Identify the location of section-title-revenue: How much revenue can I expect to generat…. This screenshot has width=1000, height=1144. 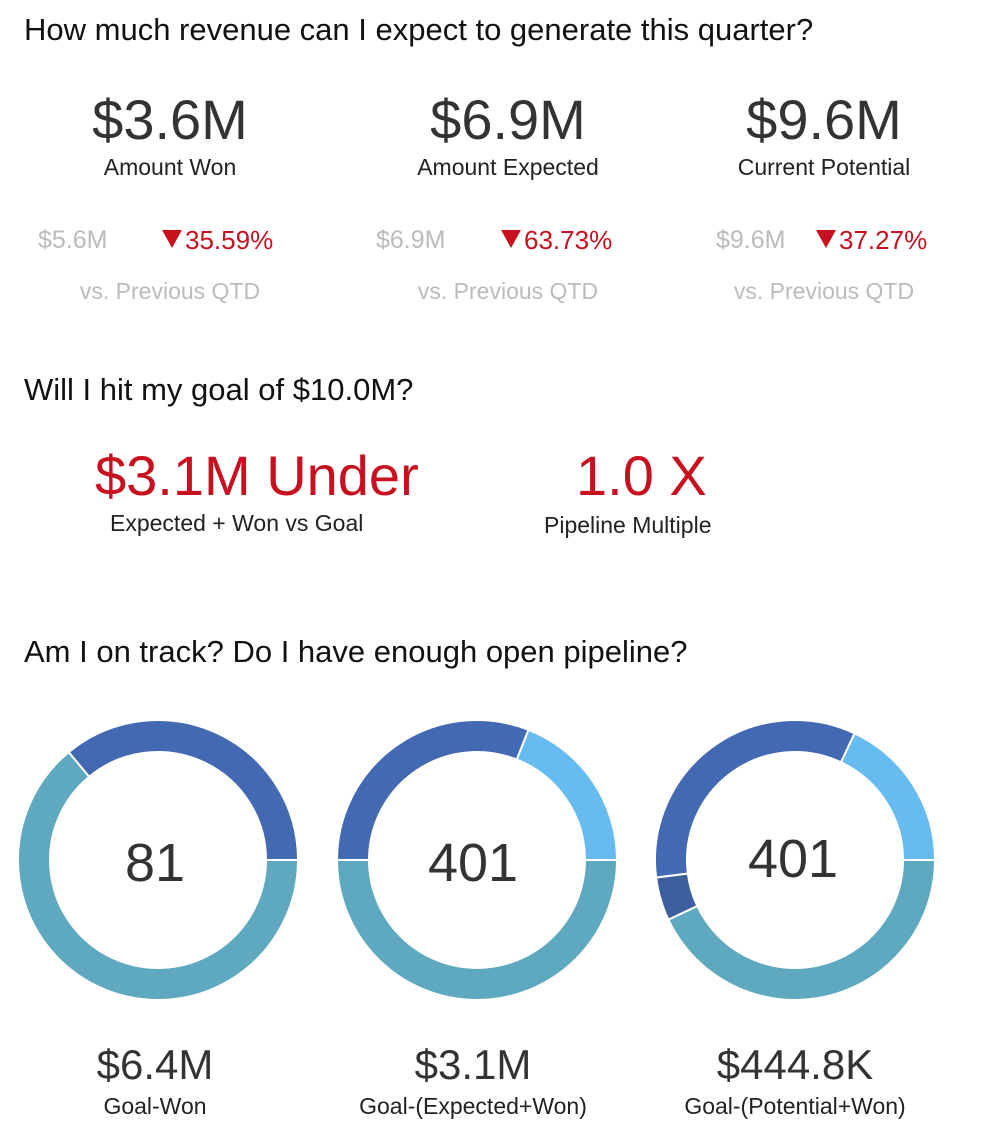
(419, 29).